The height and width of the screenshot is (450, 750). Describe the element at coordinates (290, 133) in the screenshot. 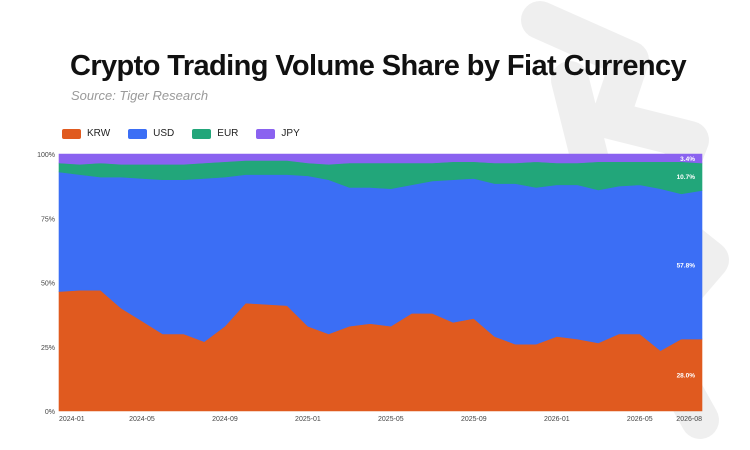

I see `legend-label-jpy: JPY` at that location.